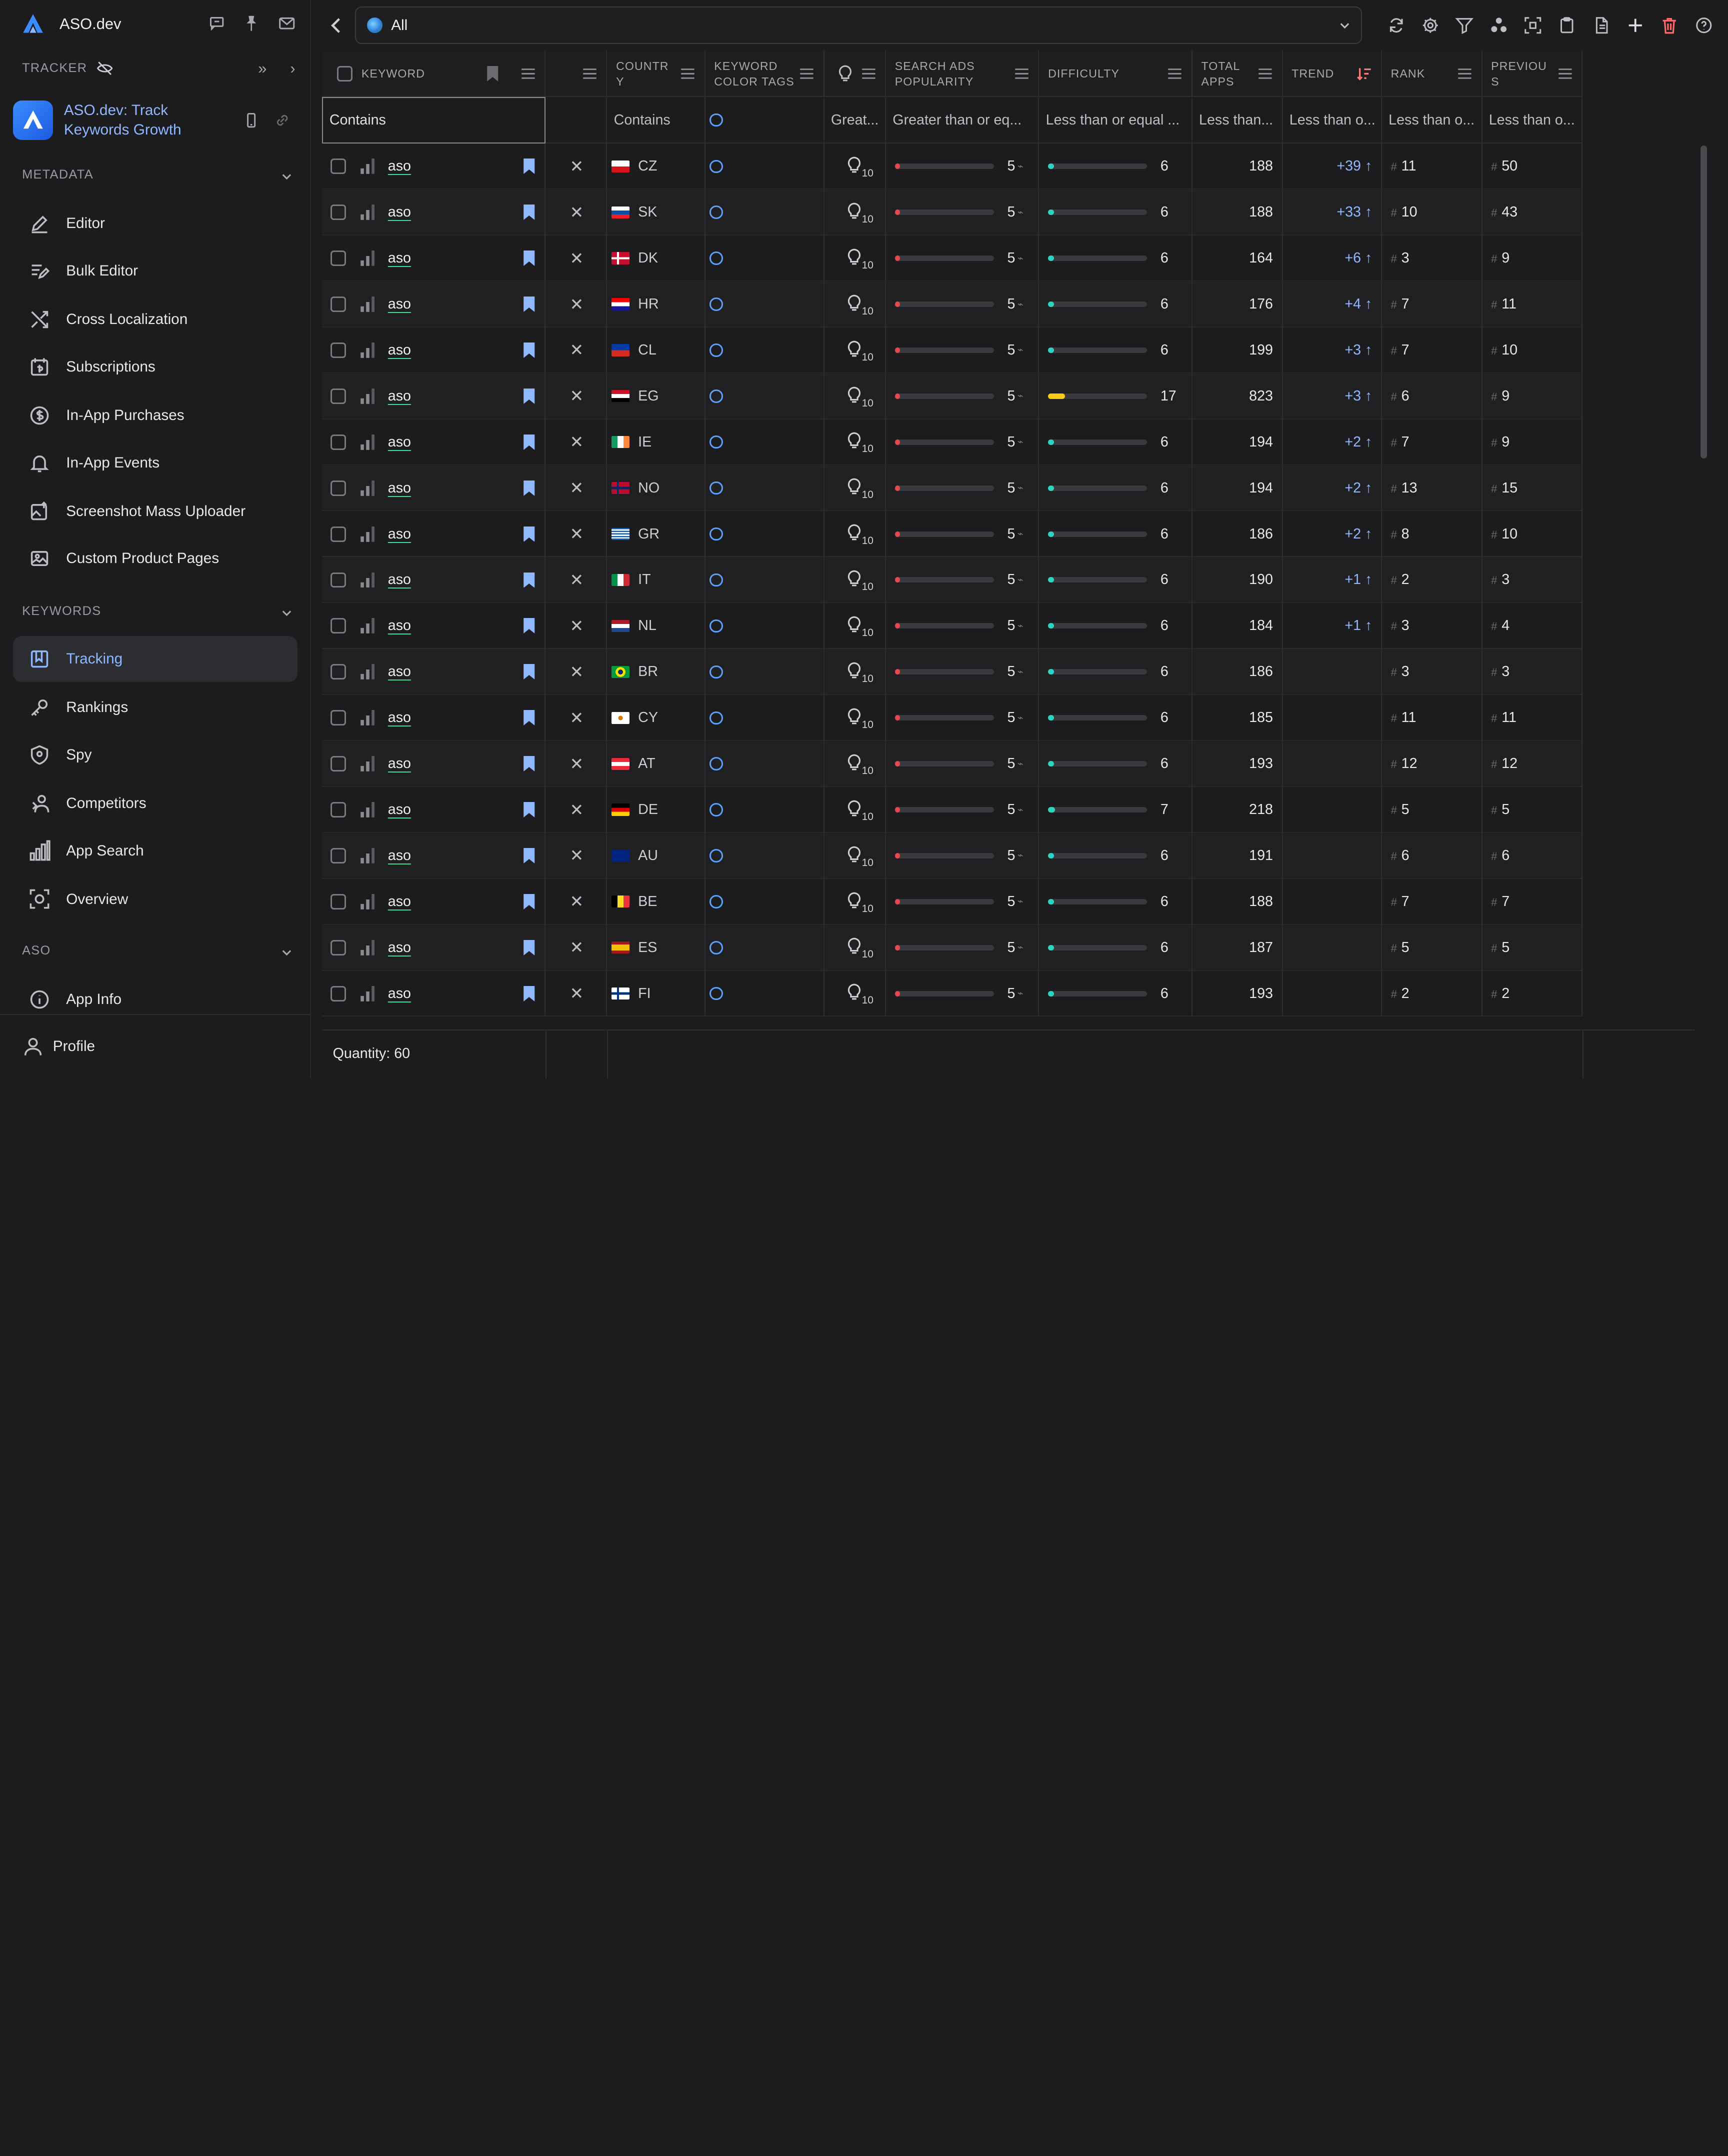 The height and width of the screenshot is (2156, 1728). What do you see at coordinates (1532, 73) in the screenshot?
I see `col-previous-header: PREVIOU S` at bounding box center [1532, 73].